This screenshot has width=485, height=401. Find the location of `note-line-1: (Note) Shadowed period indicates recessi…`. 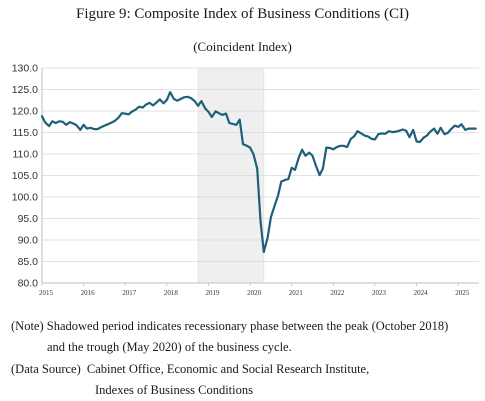

note-line-1: (Note) Shadowed period indicates recessi… is located at coordinates (229, 326).